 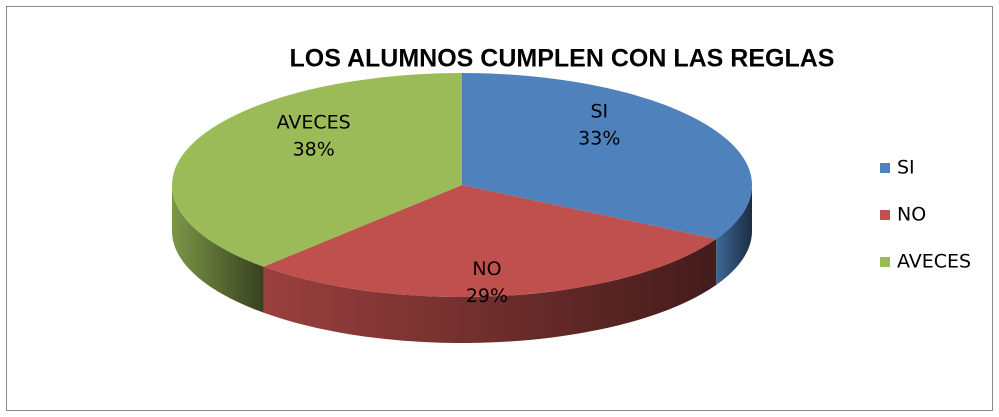 What do you see at coordinates (911, 215) in the screenshot?
I see `legend-label: NO` at bounding box center [911, 215].